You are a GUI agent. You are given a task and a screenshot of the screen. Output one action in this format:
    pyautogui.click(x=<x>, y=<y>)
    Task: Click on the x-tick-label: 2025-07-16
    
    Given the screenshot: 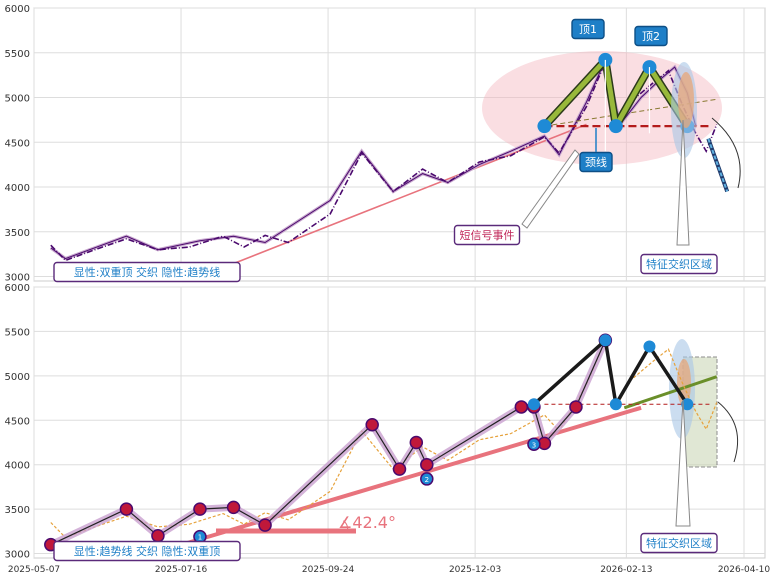 What is the action you would take?
    pyautogui.click(x=181, y=570)
    